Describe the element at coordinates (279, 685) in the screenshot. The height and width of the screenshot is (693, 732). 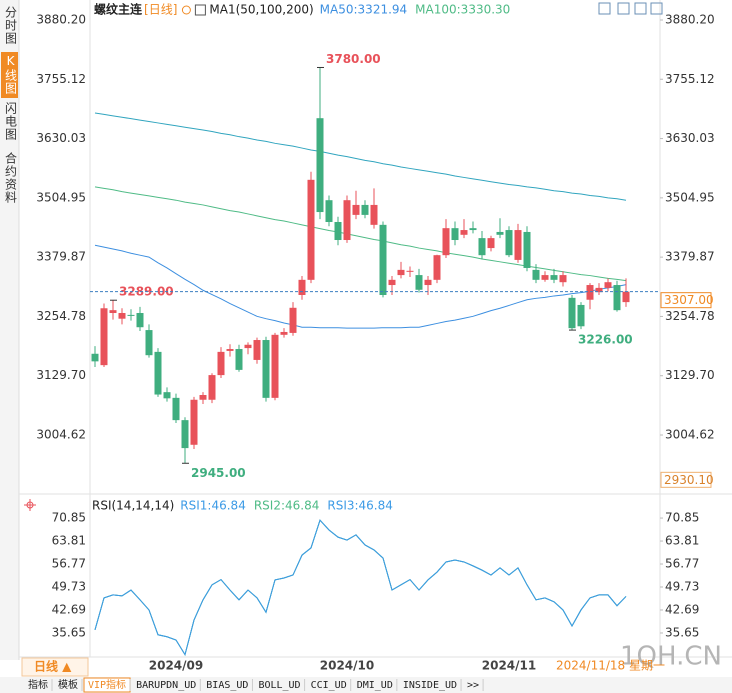
I see `bottom-tab: BOLL_UD` at that location.